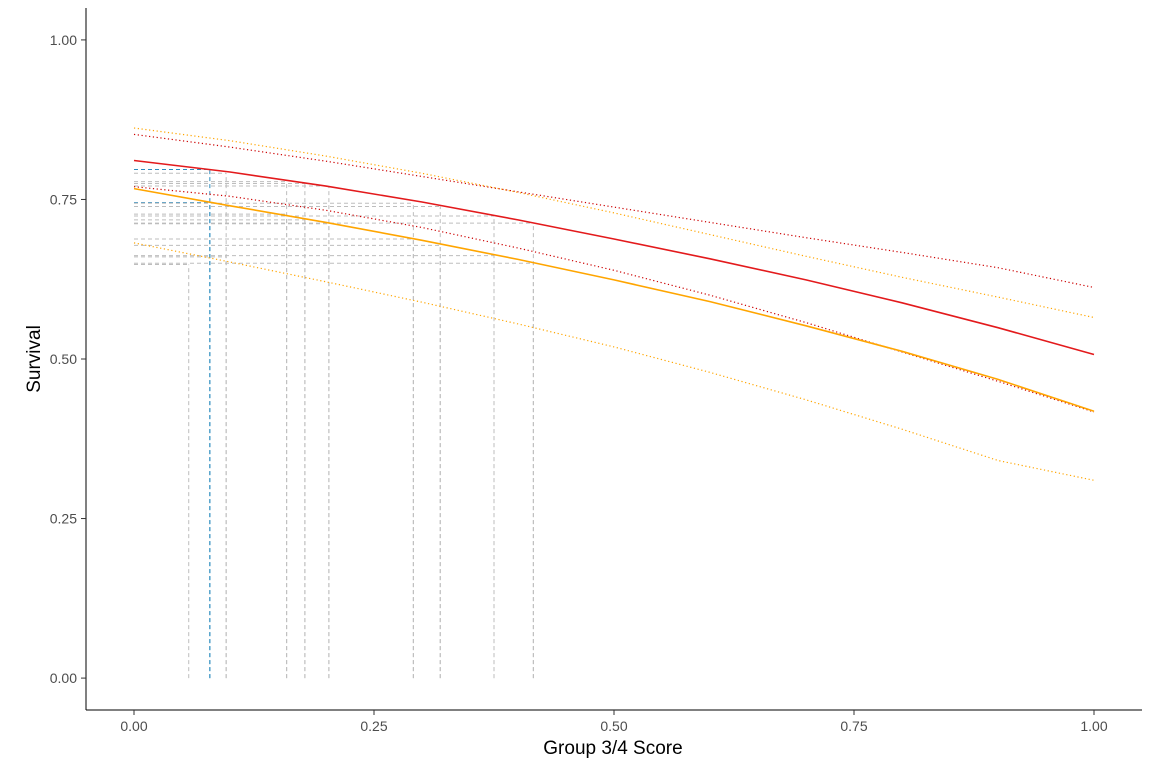  I want to click on y-tick-label: 0.00, so click(63, 678).